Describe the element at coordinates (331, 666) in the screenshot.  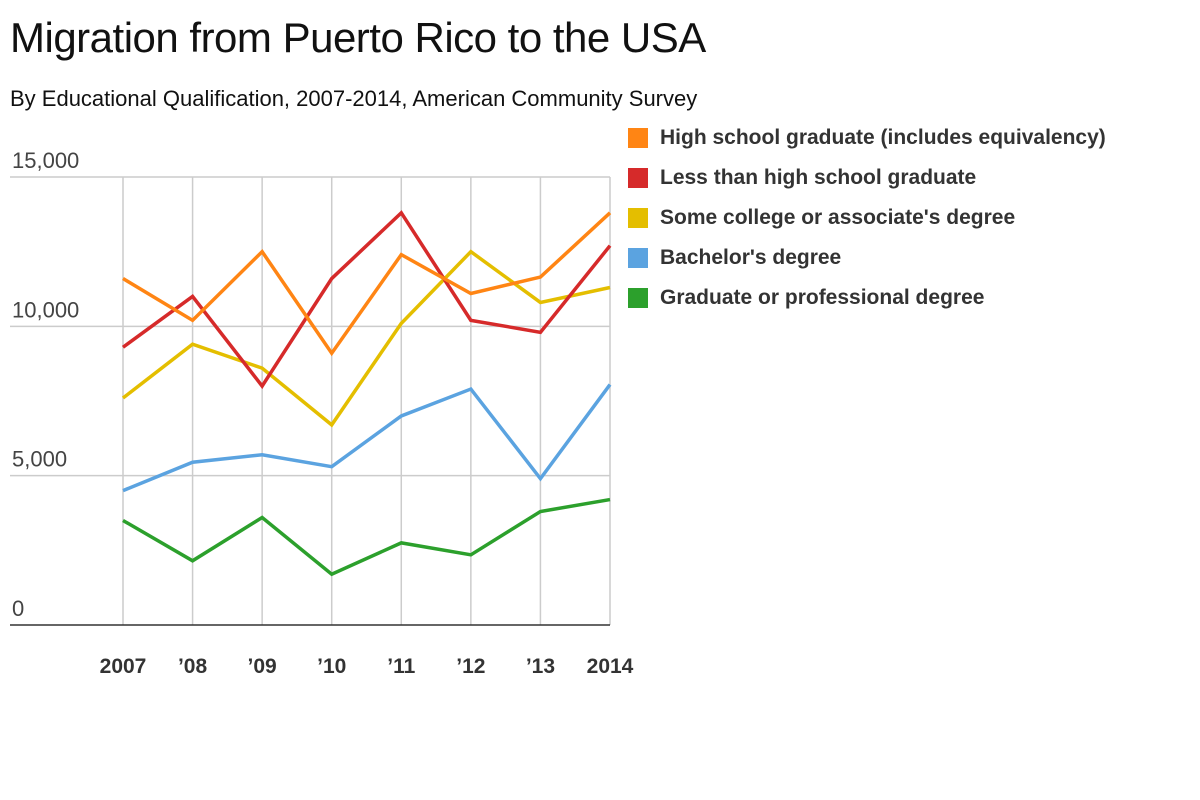
I see `x-tick-label: ’10` at that location.